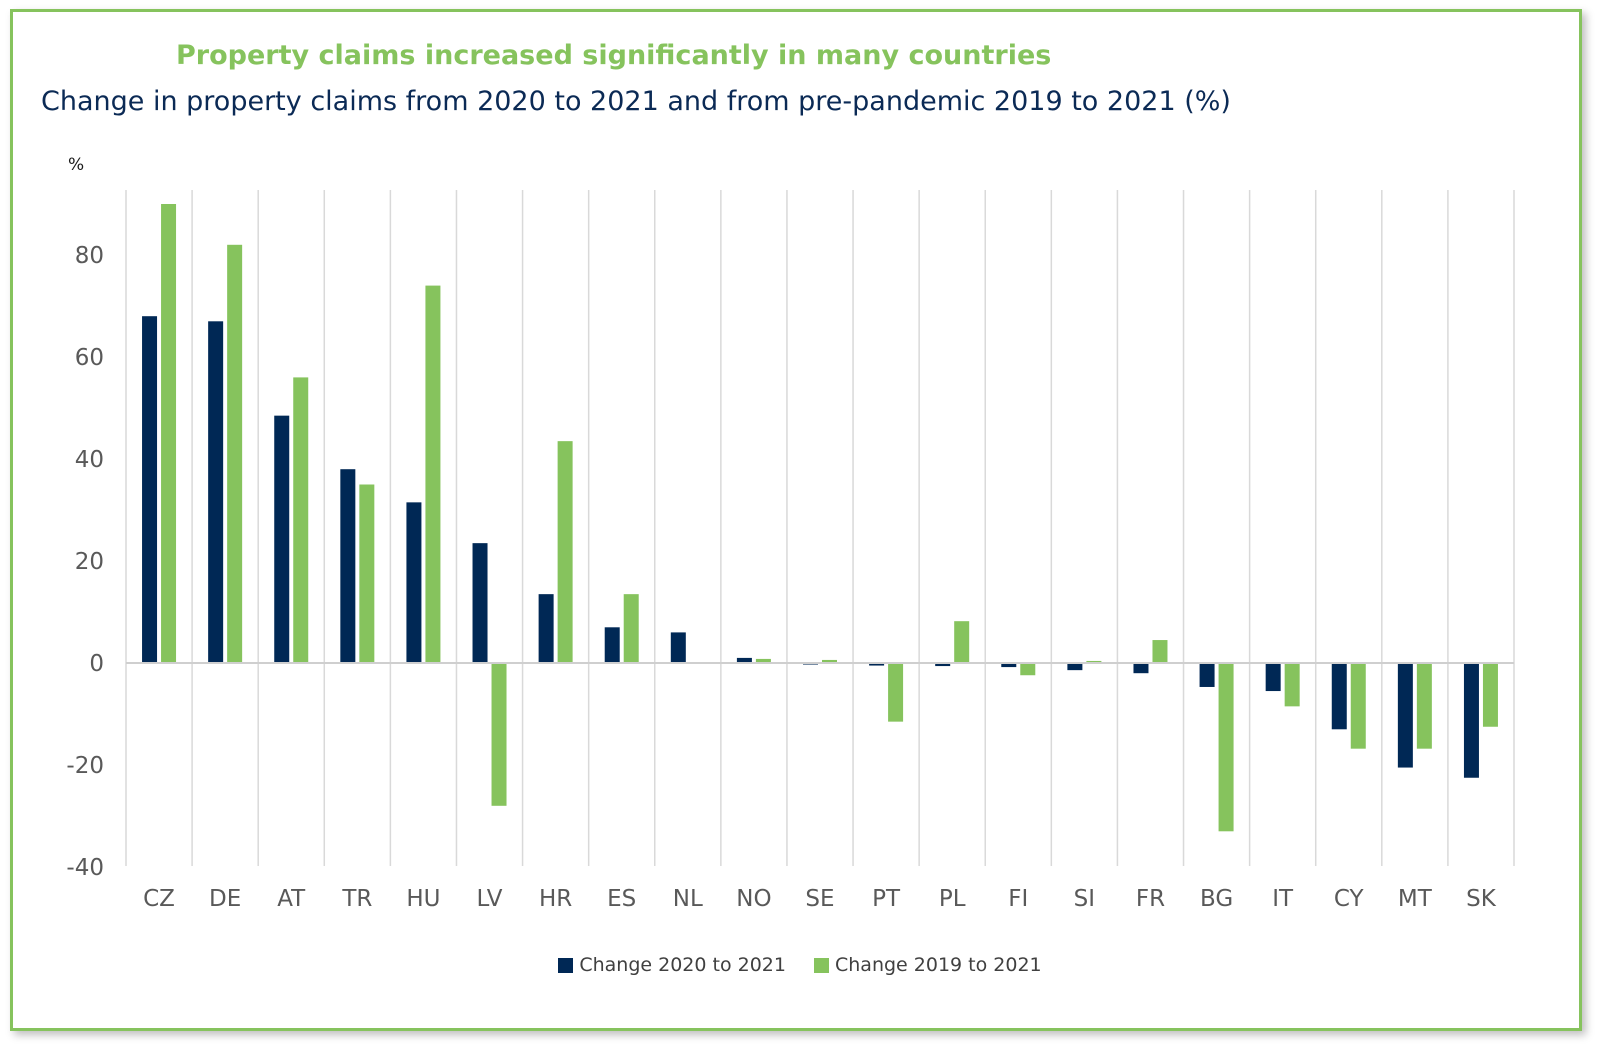  I want to click on legend-label-series-2: Change 2019 to 2021, so click(938, 965).